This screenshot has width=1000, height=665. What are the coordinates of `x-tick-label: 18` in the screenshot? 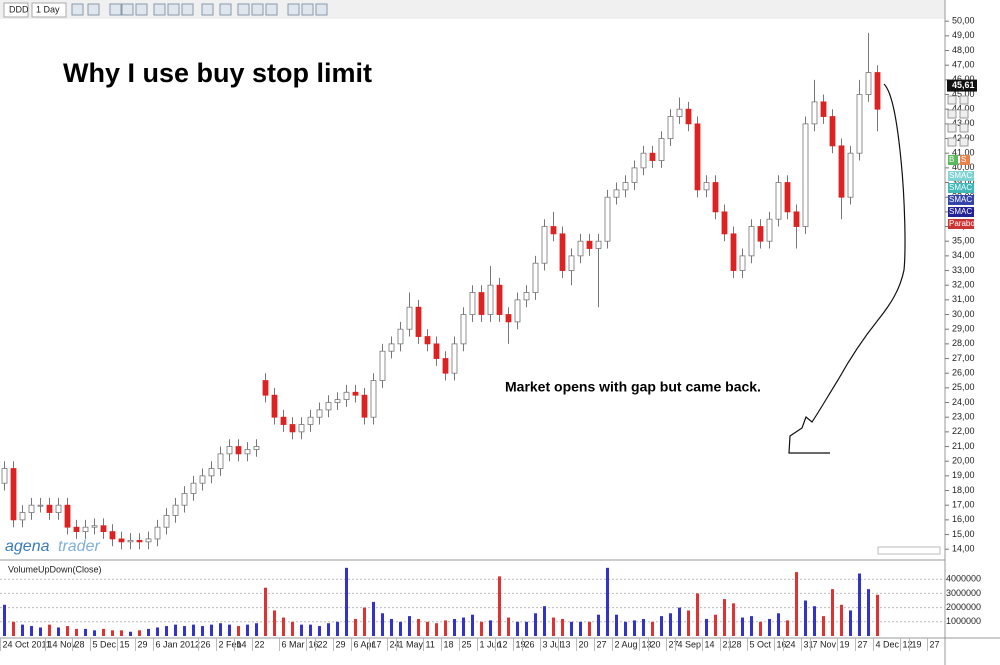 It's located at (449, 644).